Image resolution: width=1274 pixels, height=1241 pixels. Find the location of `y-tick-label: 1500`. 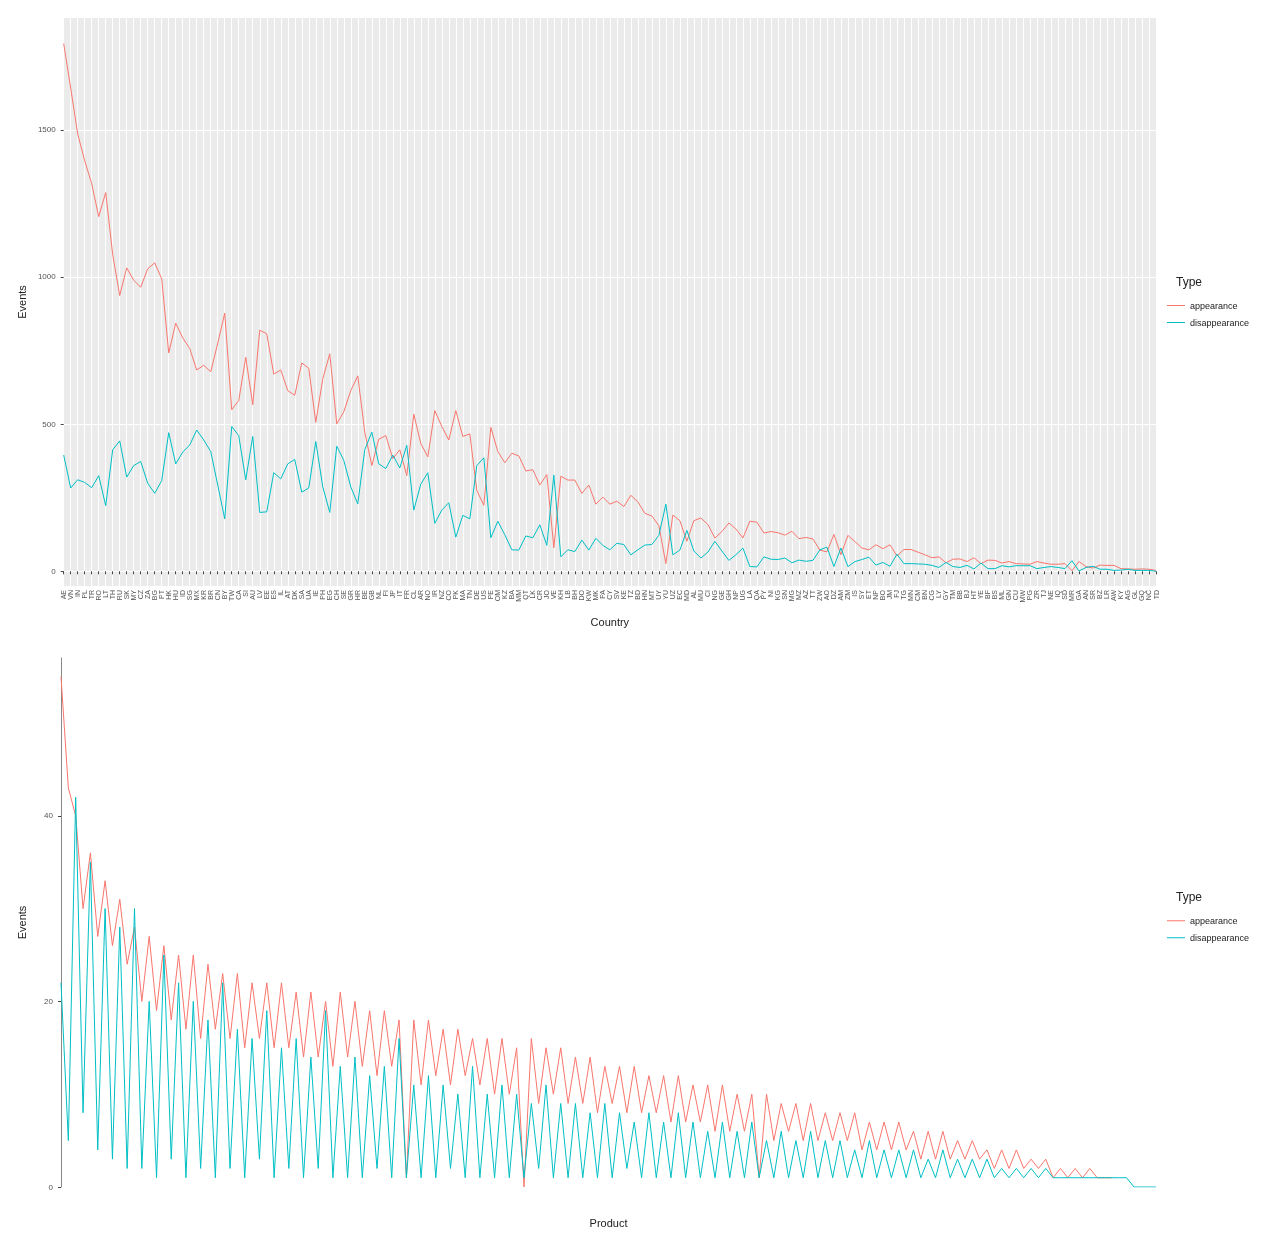

y-tick-label: 1500 is located at coordinates (47, 130).